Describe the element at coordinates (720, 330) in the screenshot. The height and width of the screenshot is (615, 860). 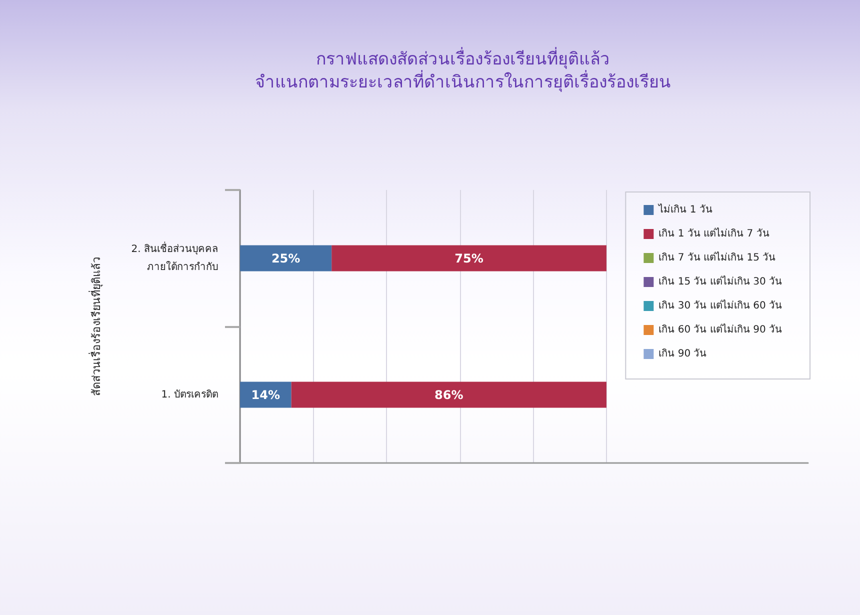
I see `legend-label: เกิน 60 วัน แต่ไม่เกิน 90 วัน` at that location.